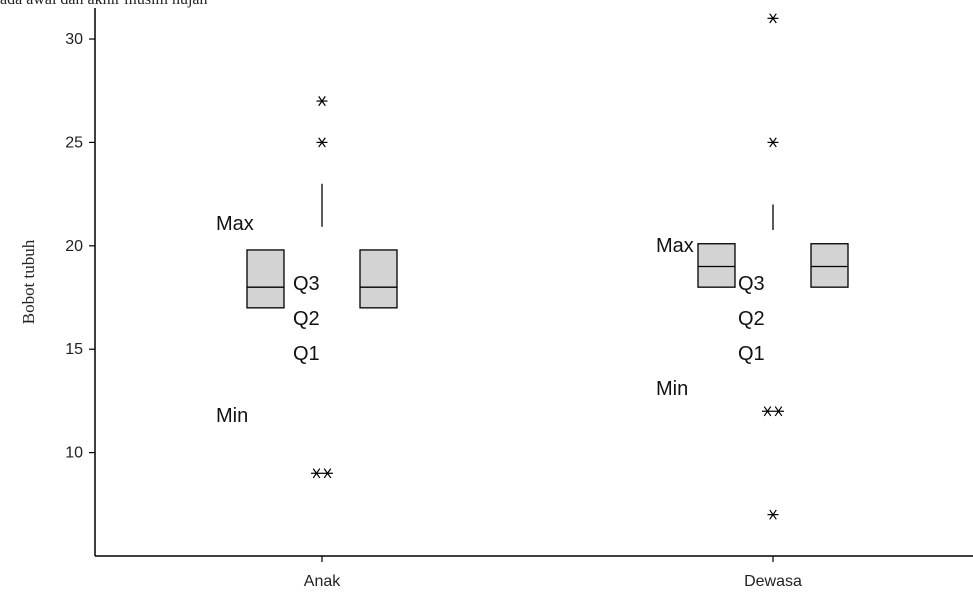 The width and height of the screenshot is (973, 592). Describe the element at coordinates (773, 246) in the screenshot. I see `box-dewasa` at that location.